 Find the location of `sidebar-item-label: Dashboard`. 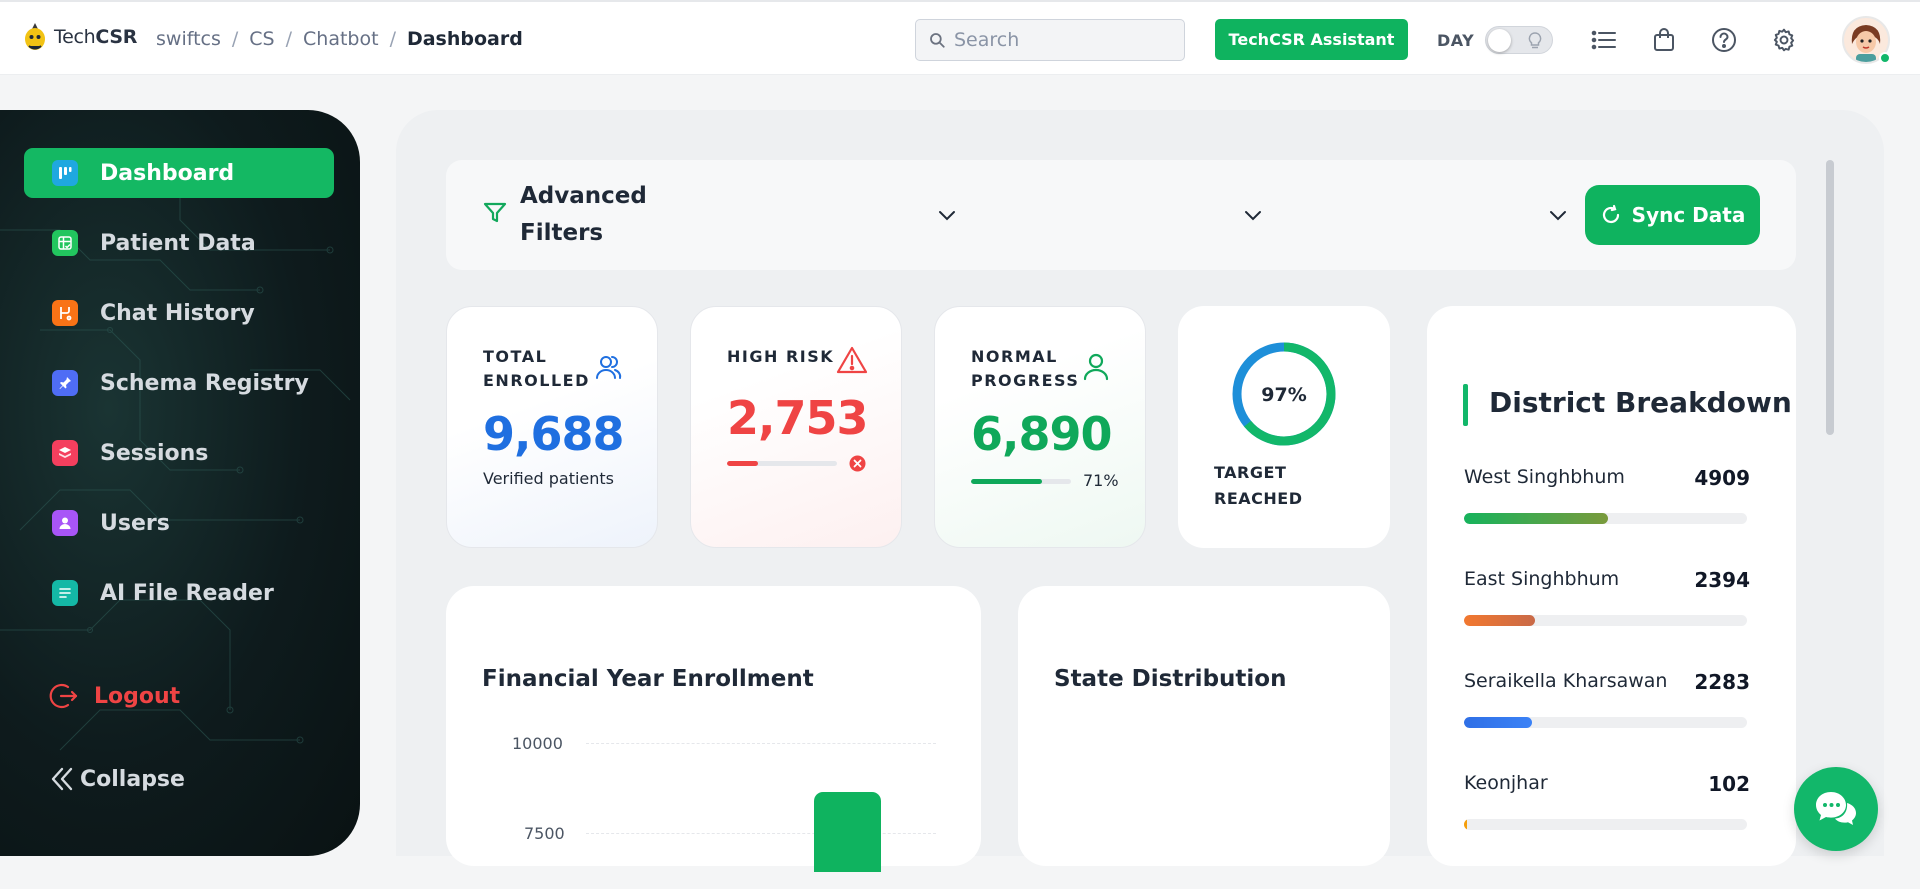

sidebar-item-label: Dashboard is located at coordinates (167, 173).